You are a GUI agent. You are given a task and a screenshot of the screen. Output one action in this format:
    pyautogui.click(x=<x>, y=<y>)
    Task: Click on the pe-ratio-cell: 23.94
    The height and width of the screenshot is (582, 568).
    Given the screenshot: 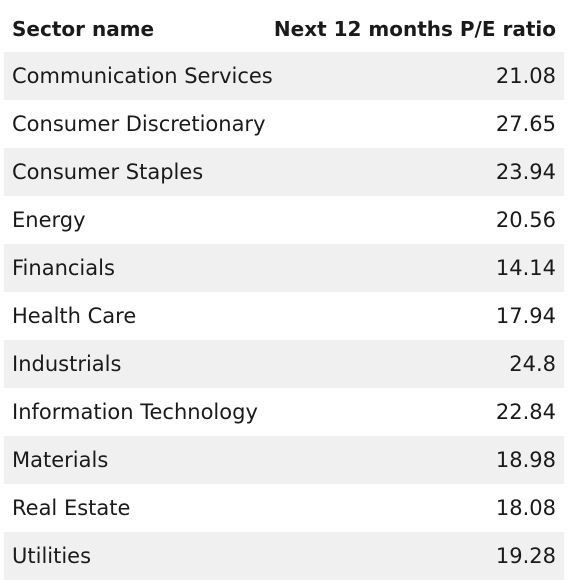 What is the action you would take?
    pyautogui.click(x=525, y=172)
    